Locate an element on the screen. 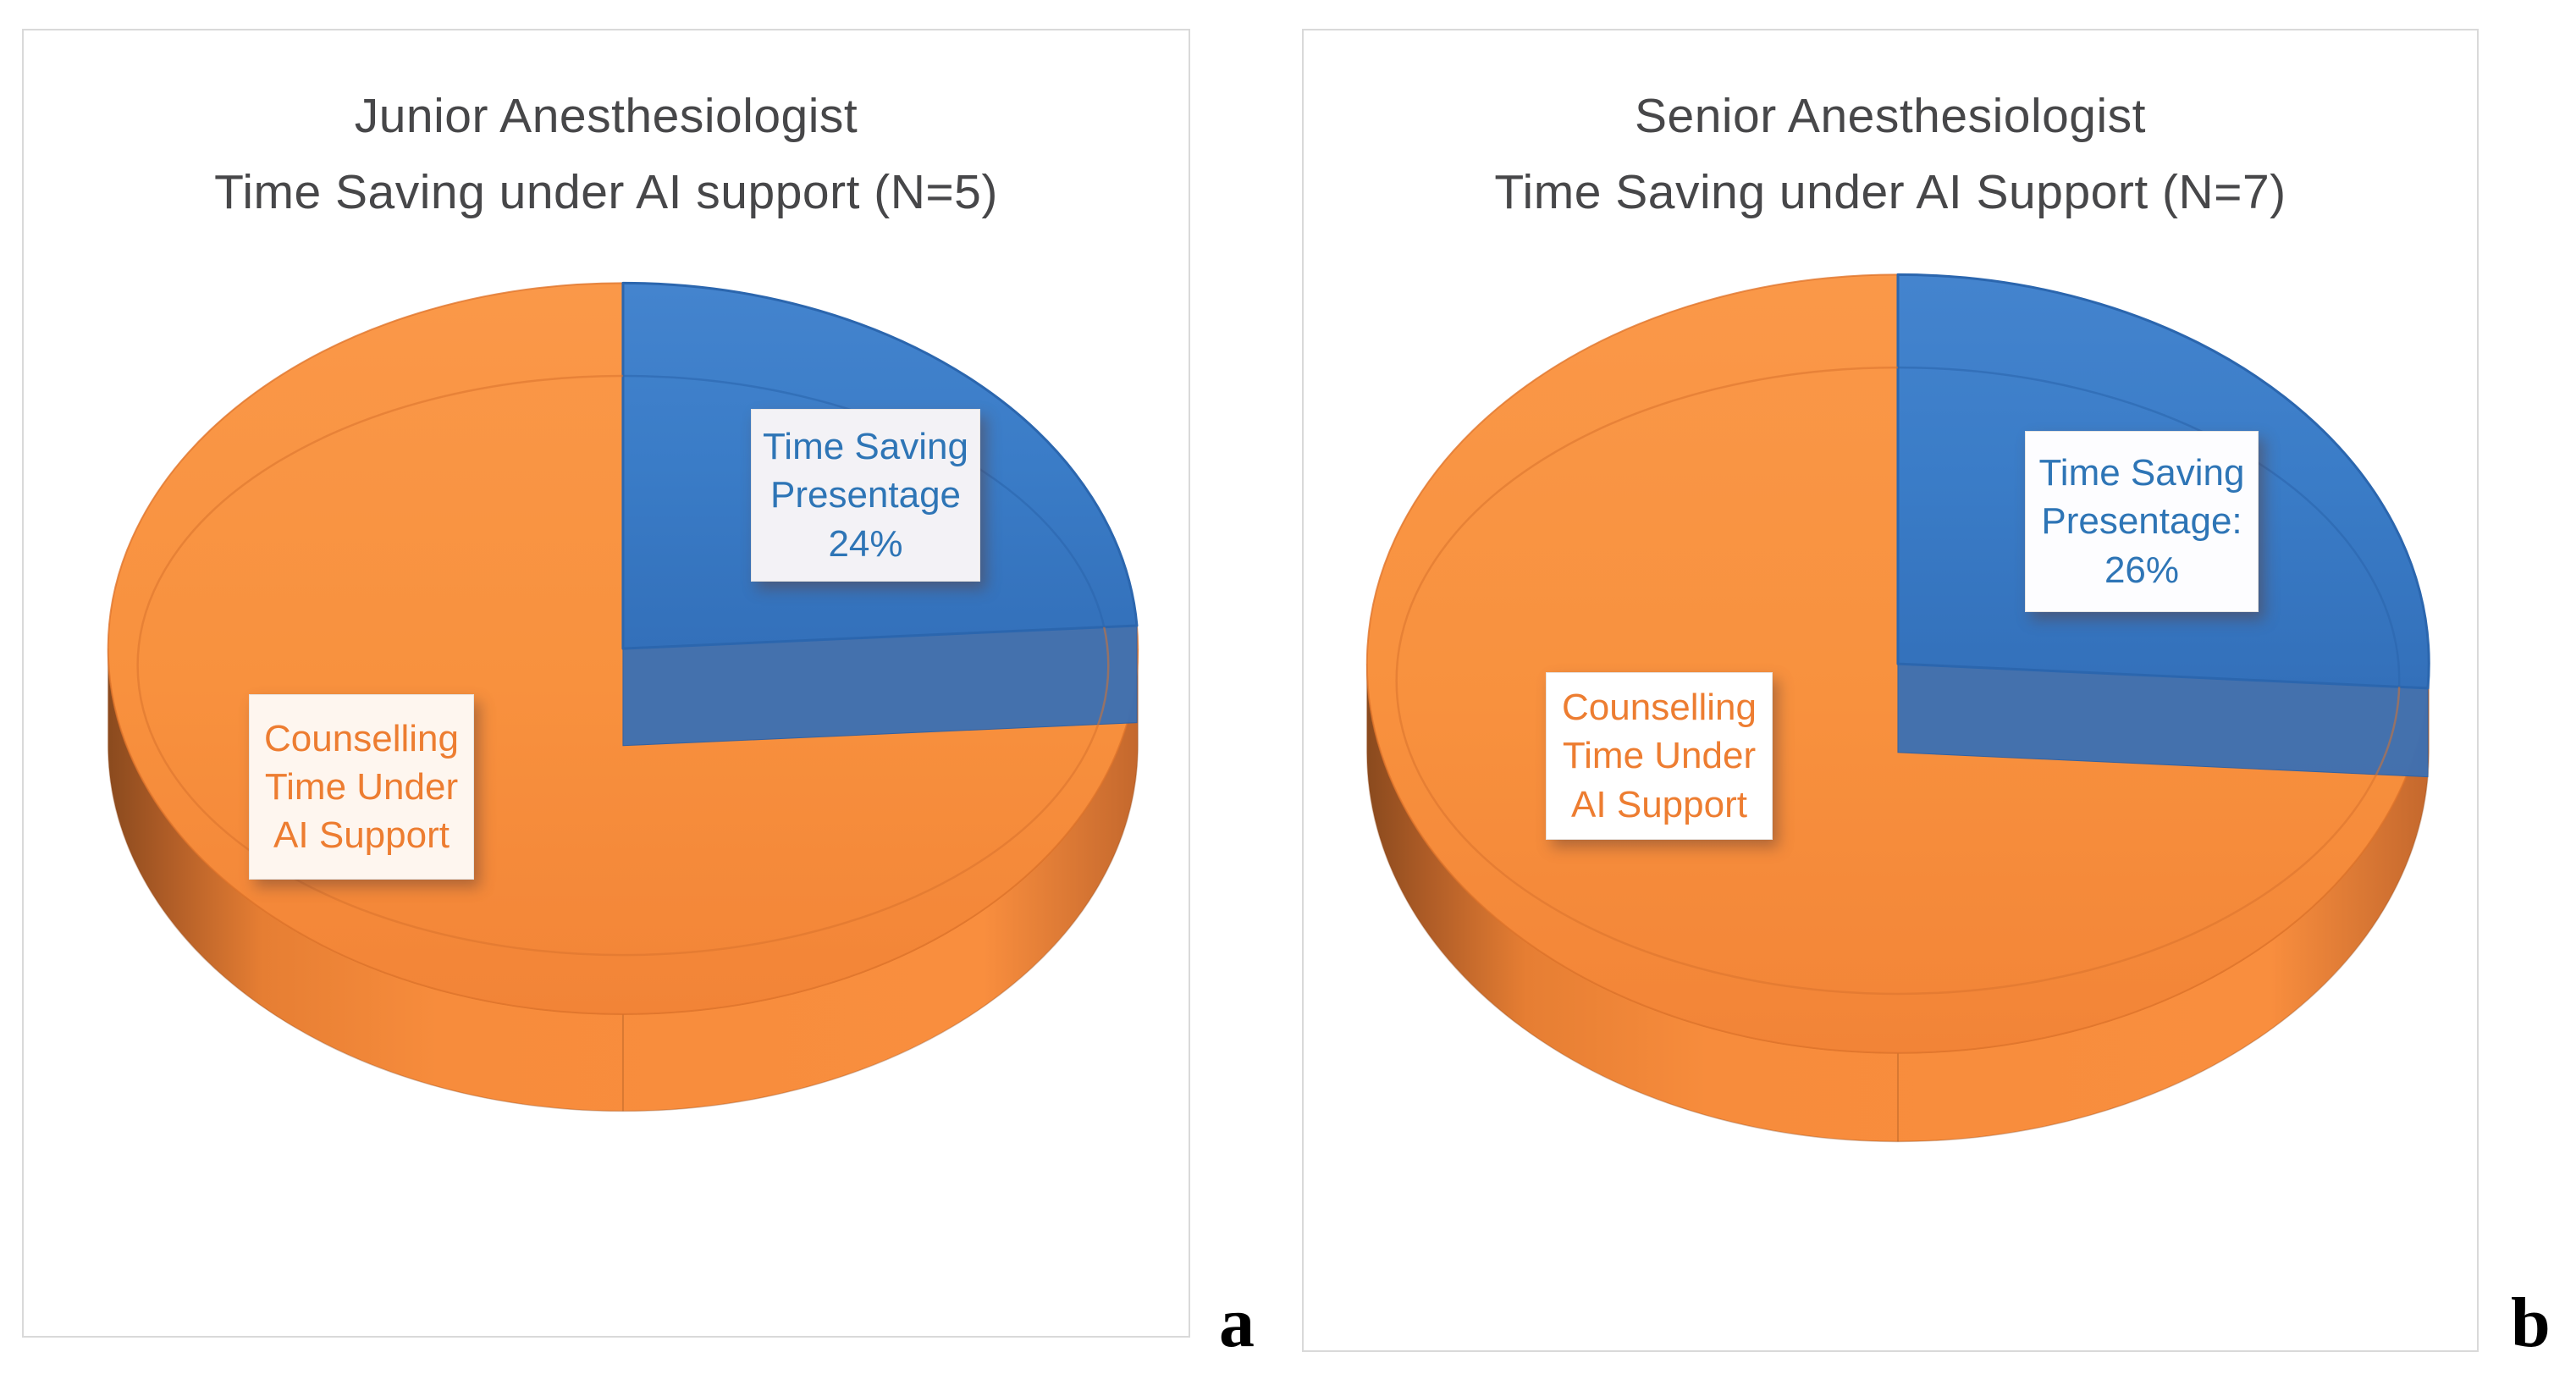  data-label-counselling-b: Counselling Time Under AI Support is located at coordinates (1659, 756).